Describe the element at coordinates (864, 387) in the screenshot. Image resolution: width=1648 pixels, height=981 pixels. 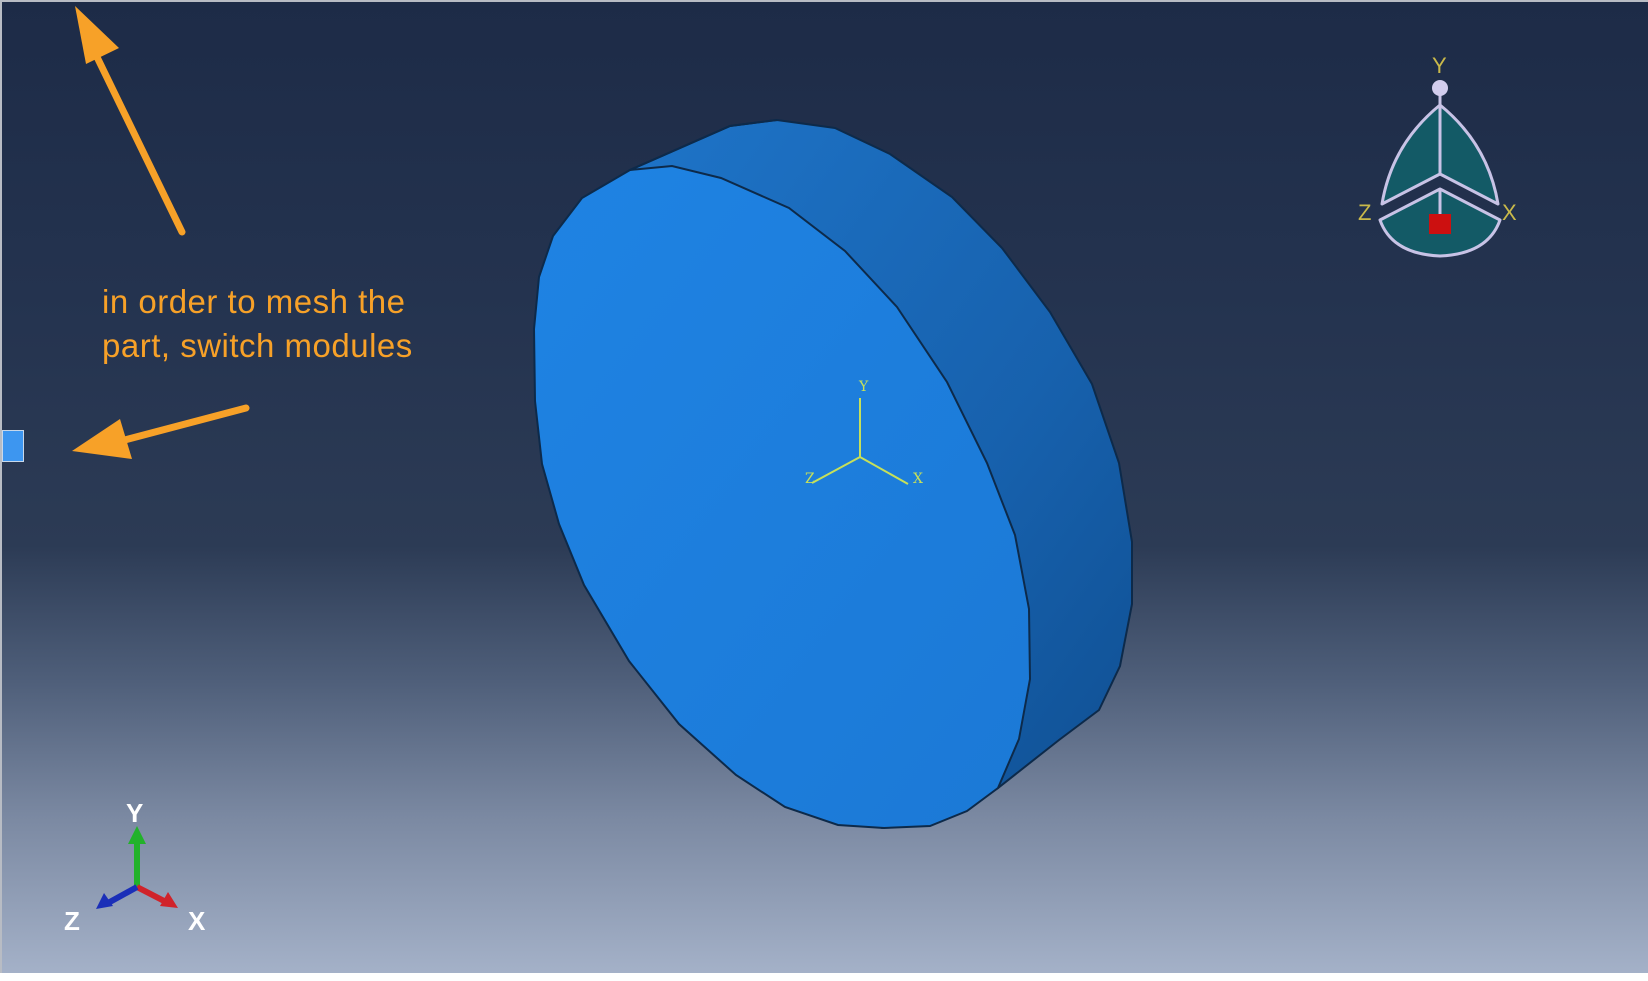
I see `csys-y-label: Y` at that location.